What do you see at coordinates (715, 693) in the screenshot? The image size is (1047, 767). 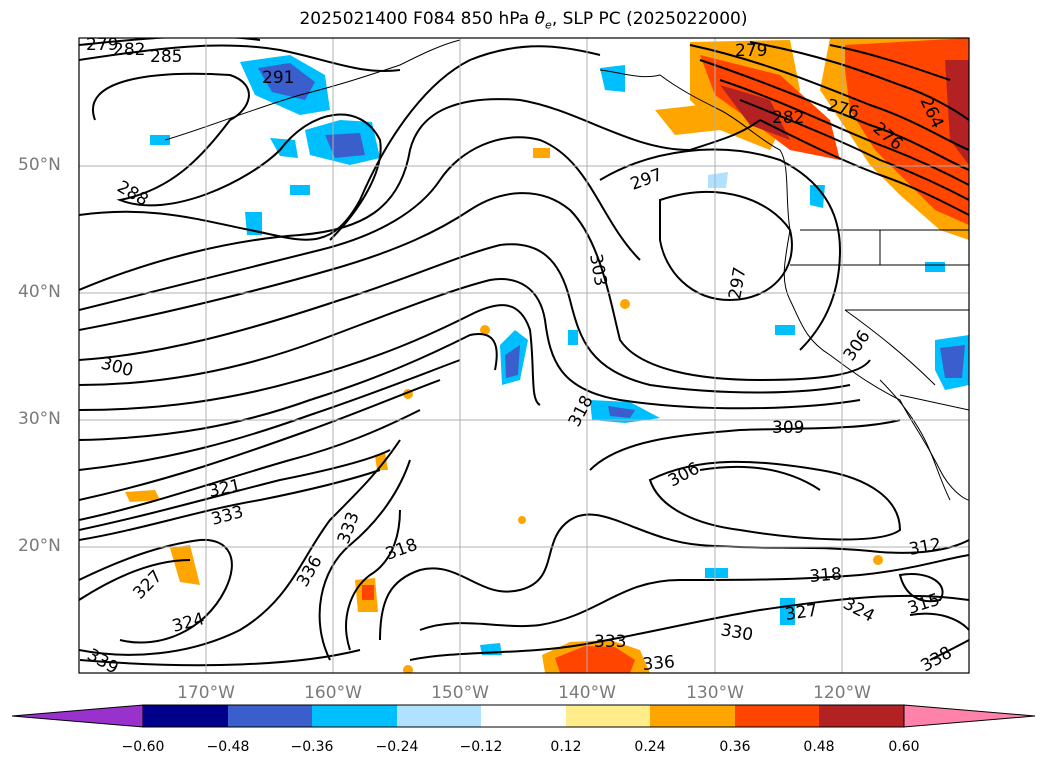 I see `lon-label-130w: 130°W` at bounding box center [715, 693].